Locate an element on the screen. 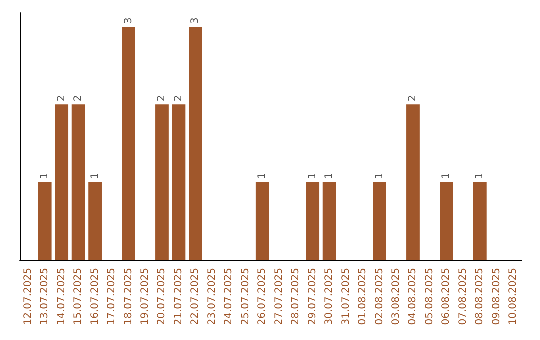 The width and height of the screenshot is (540, 340). x-tick-label: 15.07.2025 is located at coordinates (78, 297).